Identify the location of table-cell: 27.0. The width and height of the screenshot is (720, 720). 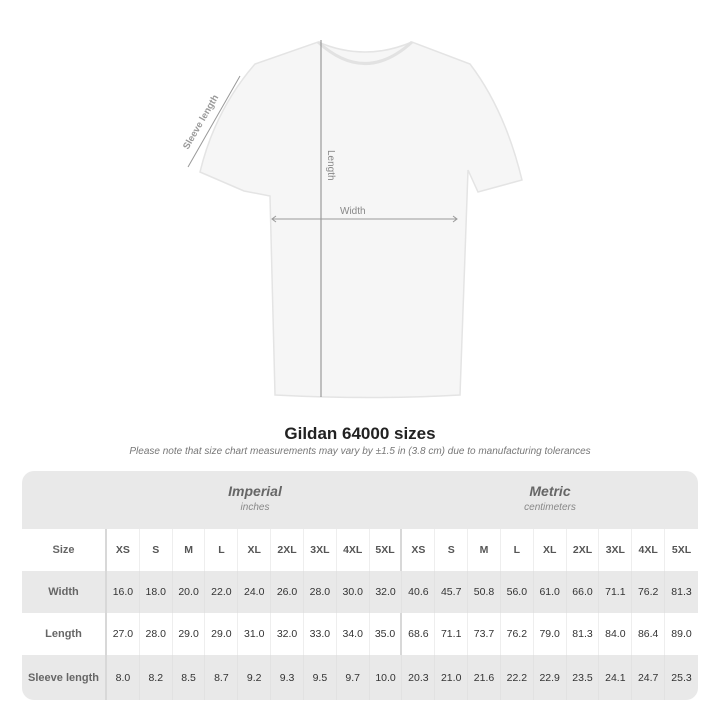
(123, 634).